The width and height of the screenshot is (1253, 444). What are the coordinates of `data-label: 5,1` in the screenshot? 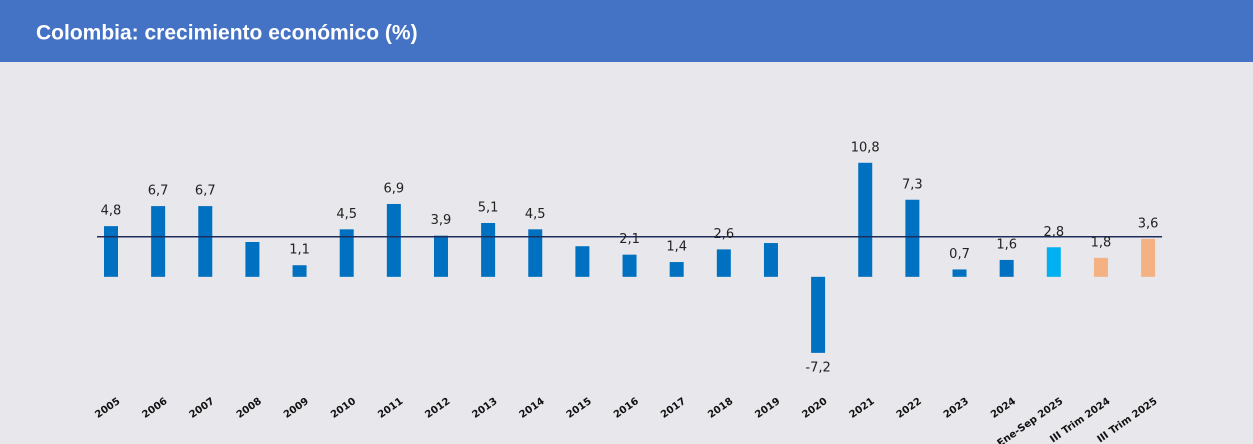 It's located at (488, 207).